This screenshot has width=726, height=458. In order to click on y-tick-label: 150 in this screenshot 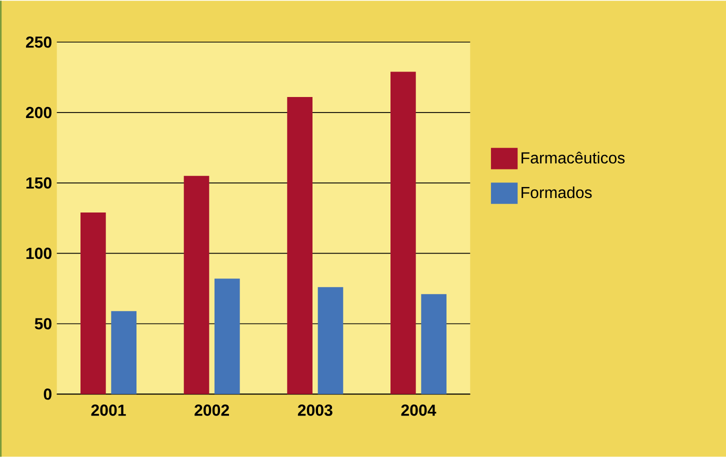, I will do `click(39, 183)`.